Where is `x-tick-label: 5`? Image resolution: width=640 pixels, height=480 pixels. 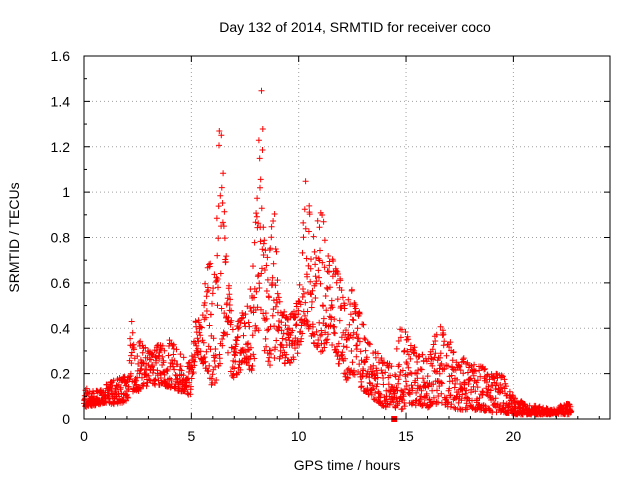
x-tick-label: 5 is located at coordinates (191, 436).